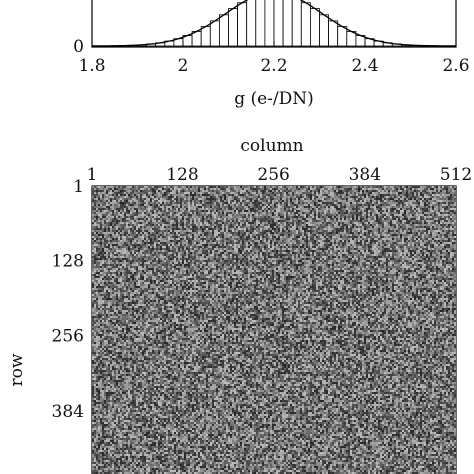 Image resolution: width=474 pixels, height=474 pixels. I want to click on heatmap-y-tick-label: 1, so click(78, 187).